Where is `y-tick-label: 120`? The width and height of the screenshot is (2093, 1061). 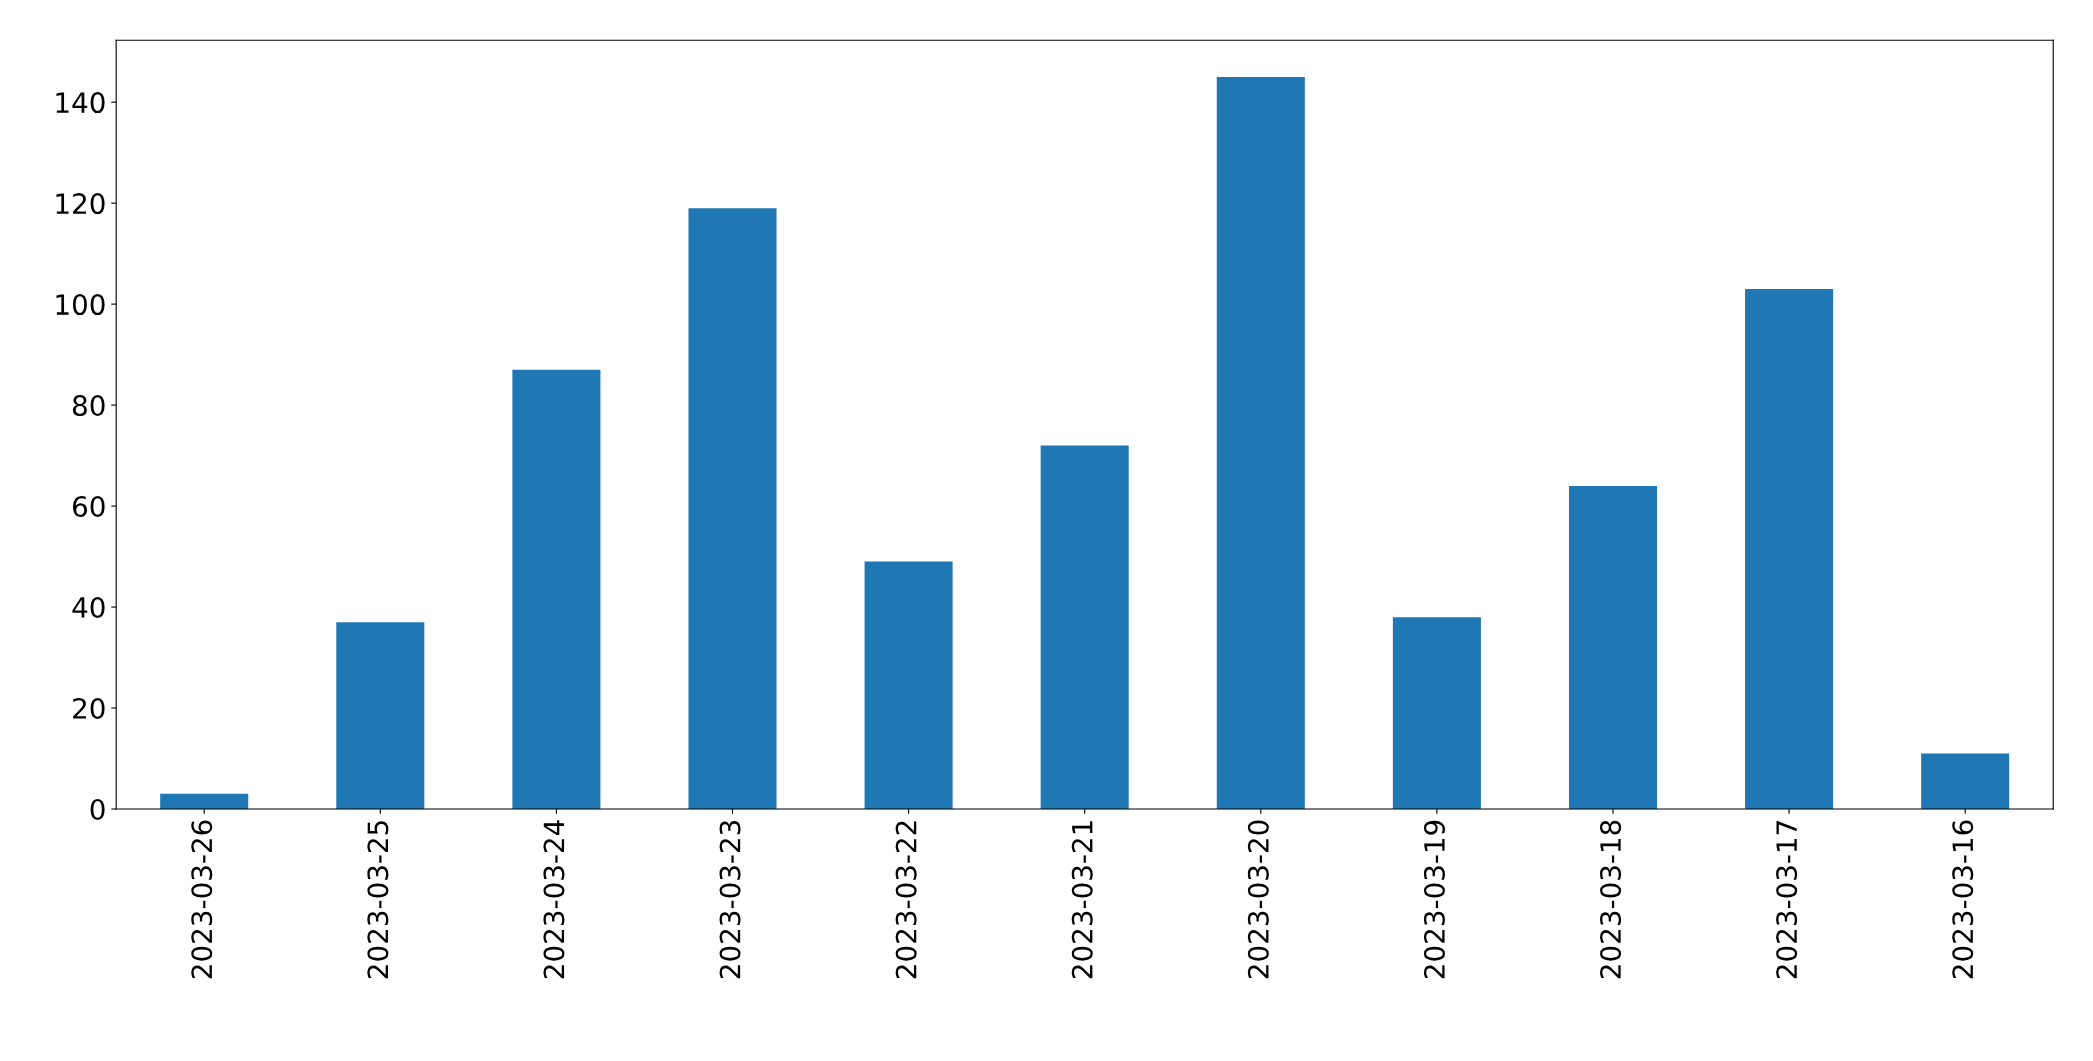 y-tick-label: 120 is located at coordinates (80, 204).